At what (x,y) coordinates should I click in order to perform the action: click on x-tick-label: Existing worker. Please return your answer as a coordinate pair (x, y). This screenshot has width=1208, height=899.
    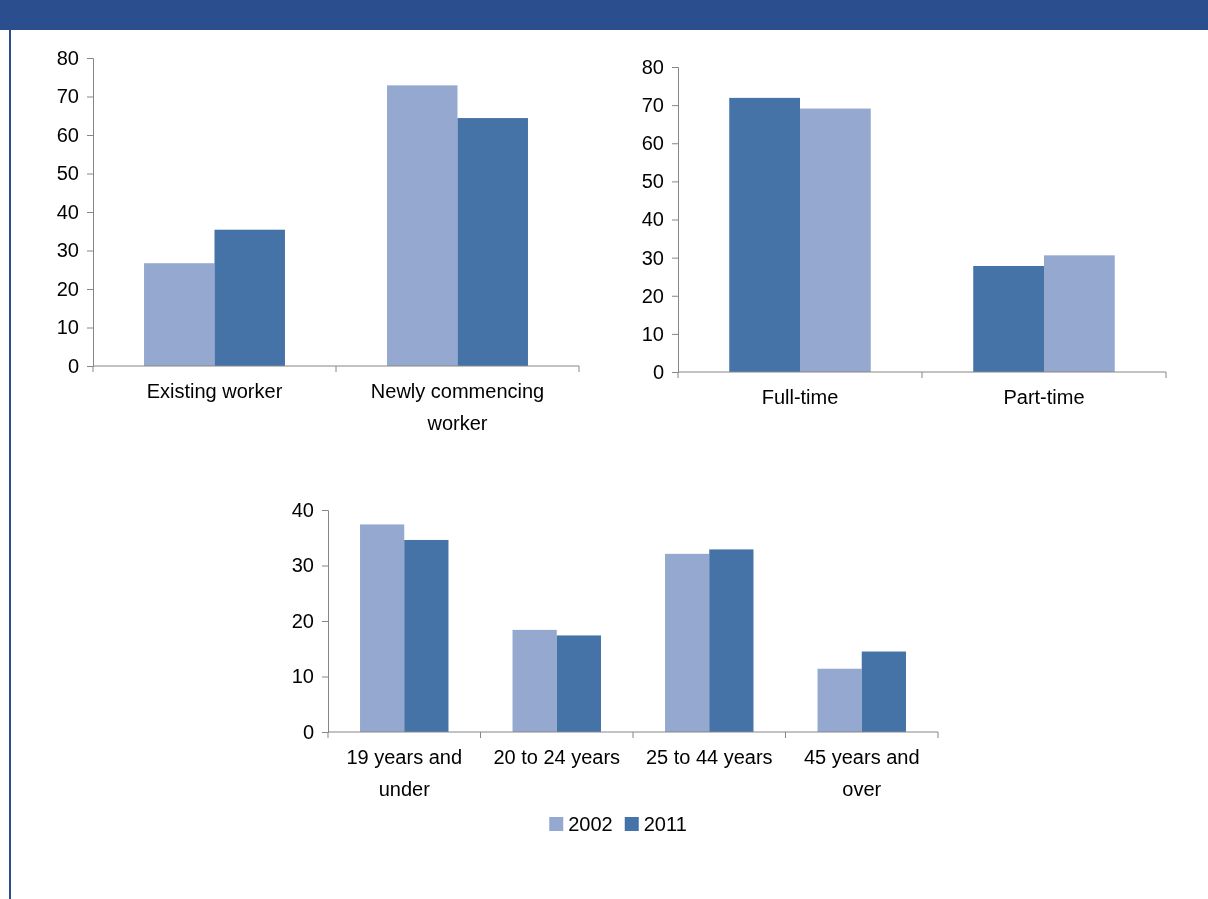
    Looking at the image, I should click on (214, 391).